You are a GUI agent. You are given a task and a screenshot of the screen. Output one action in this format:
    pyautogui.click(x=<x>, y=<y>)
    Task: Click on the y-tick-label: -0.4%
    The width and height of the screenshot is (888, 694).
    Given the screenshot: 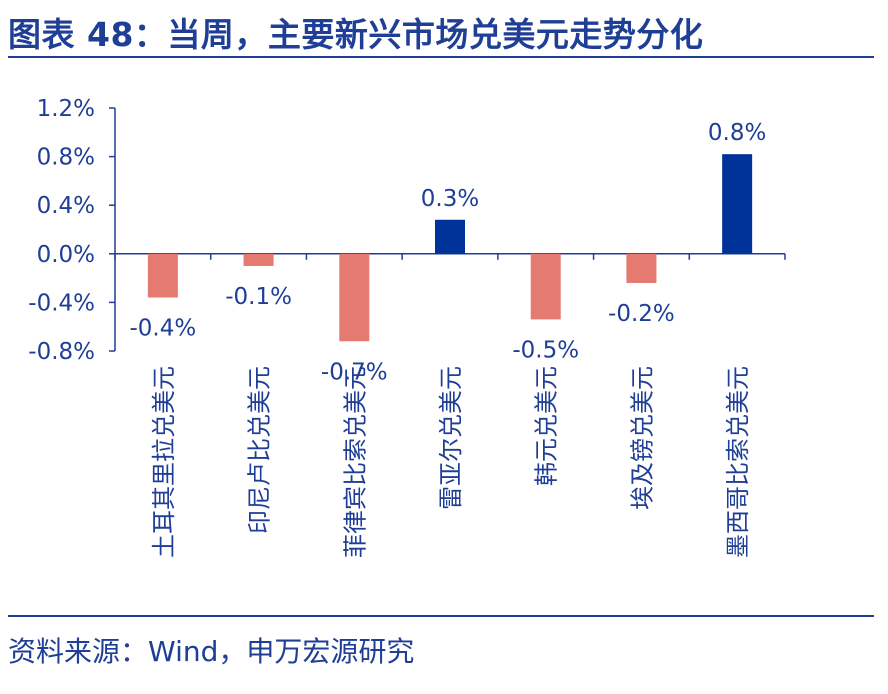 What is the action you would take?
    pyautogui.click(x=61, y=303)
    